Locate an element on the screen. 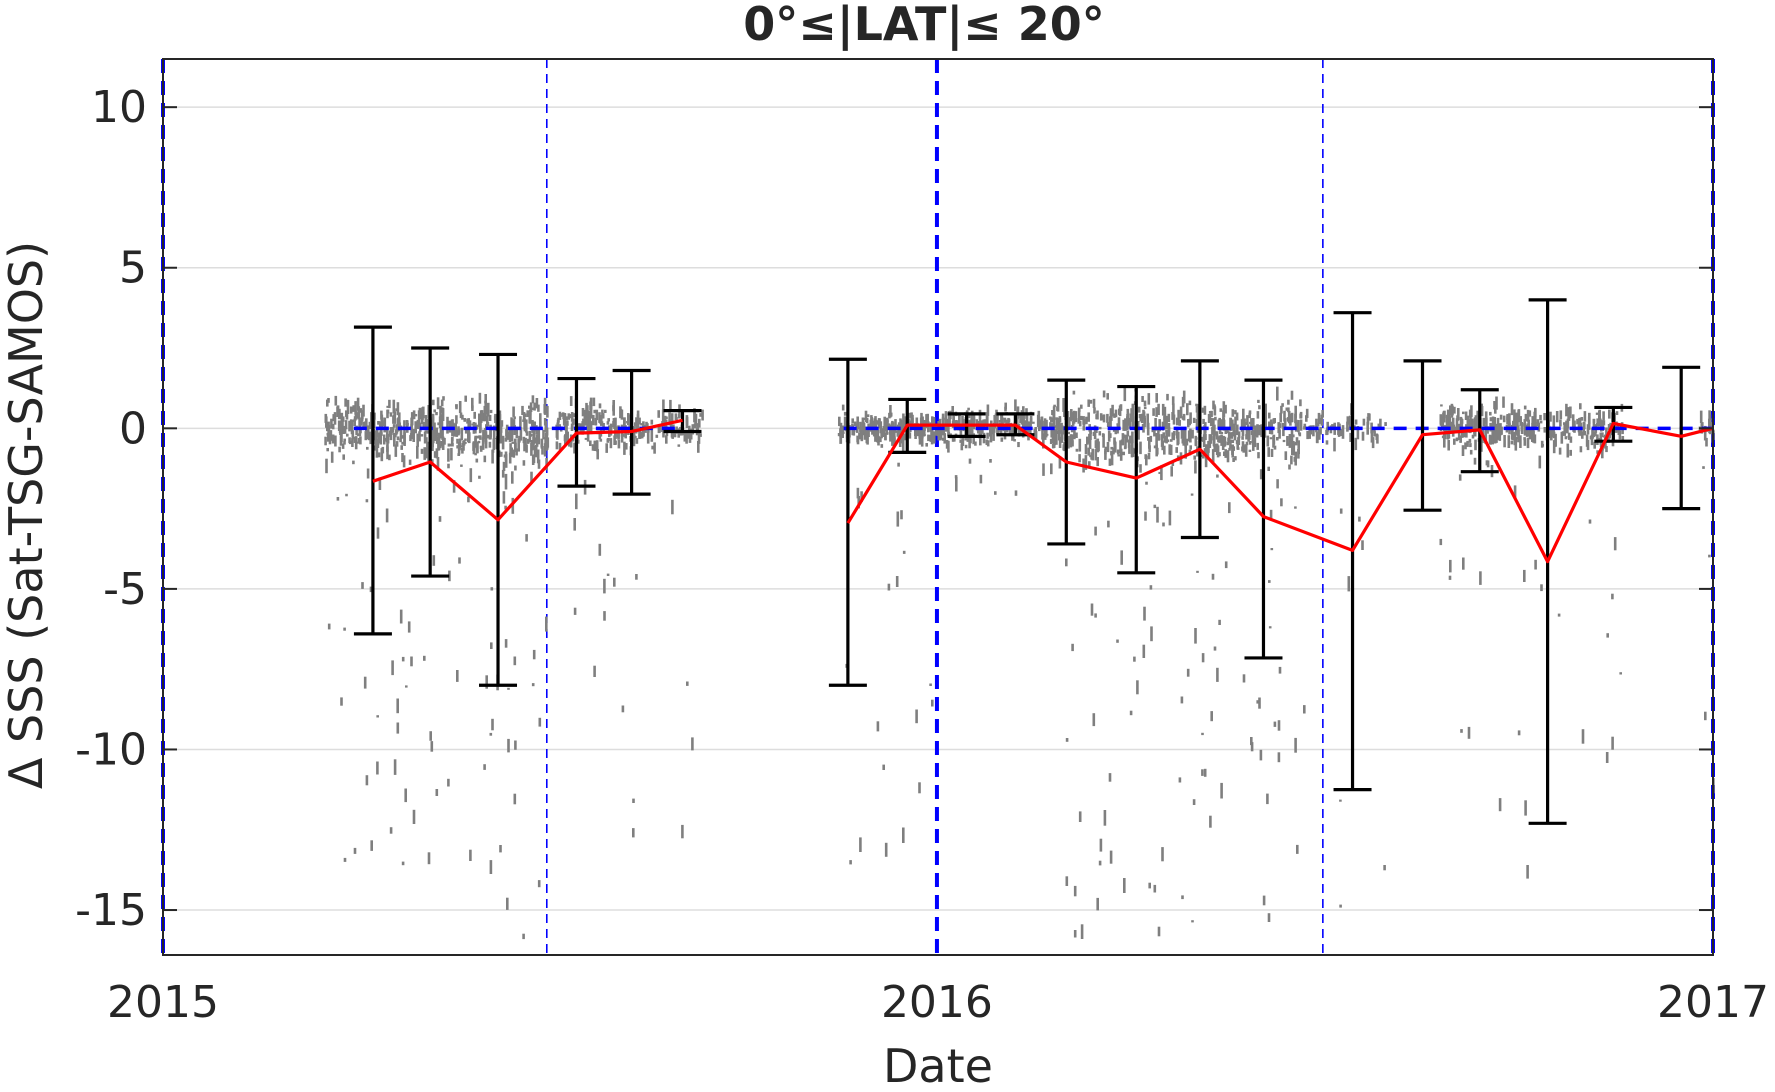 This screenshot has width=1775, height=1092. y-tick-label: 0 is located at coordinates (133, 428).